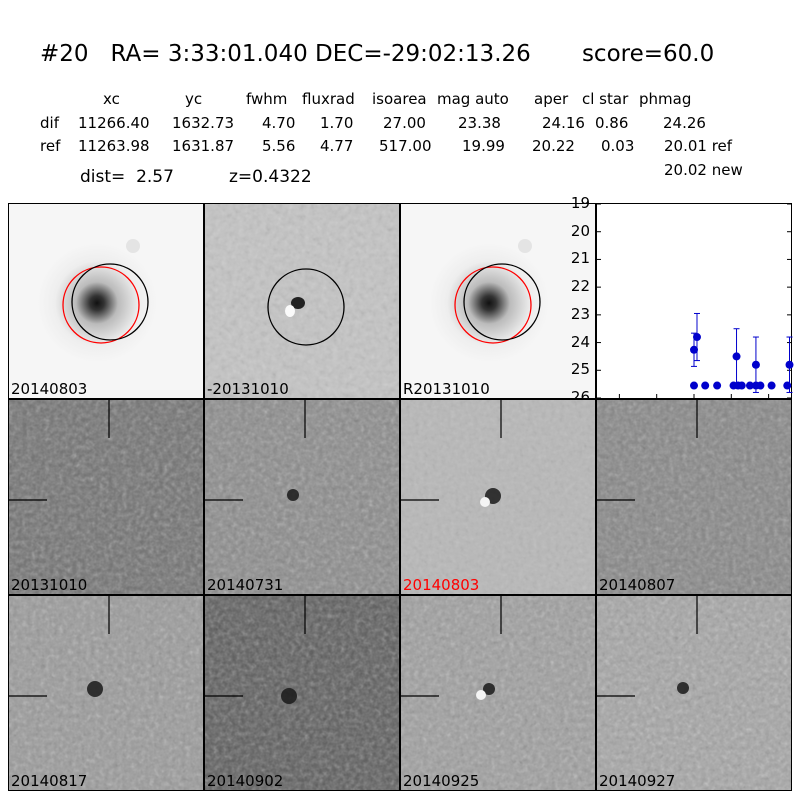 The height and width of the screenshot is (800, 800). What do you see at coordinates (114, 123) in the screenshot?
I see `row-dif-xc: 11266.40` at bounding box center [114, 123].